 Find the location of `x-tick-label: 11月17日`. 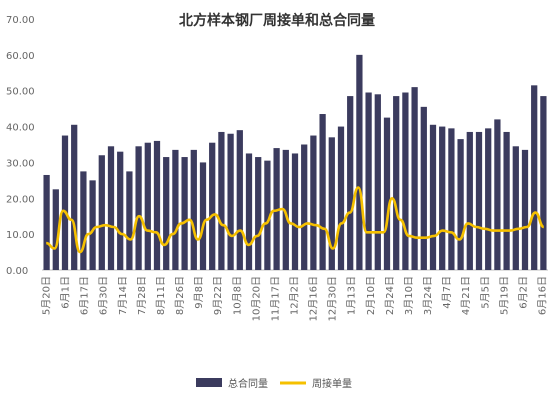

x-tick-label: 11月17日 is located at coordinates (275, 298).